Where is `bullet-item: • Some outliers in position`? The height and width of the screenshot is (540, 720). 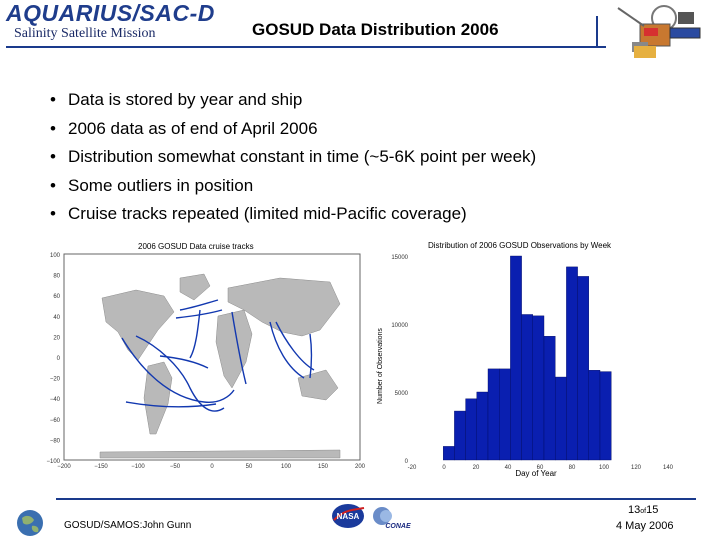
bullet-item: • Some outliers in position is located at coordinates (293, 188).